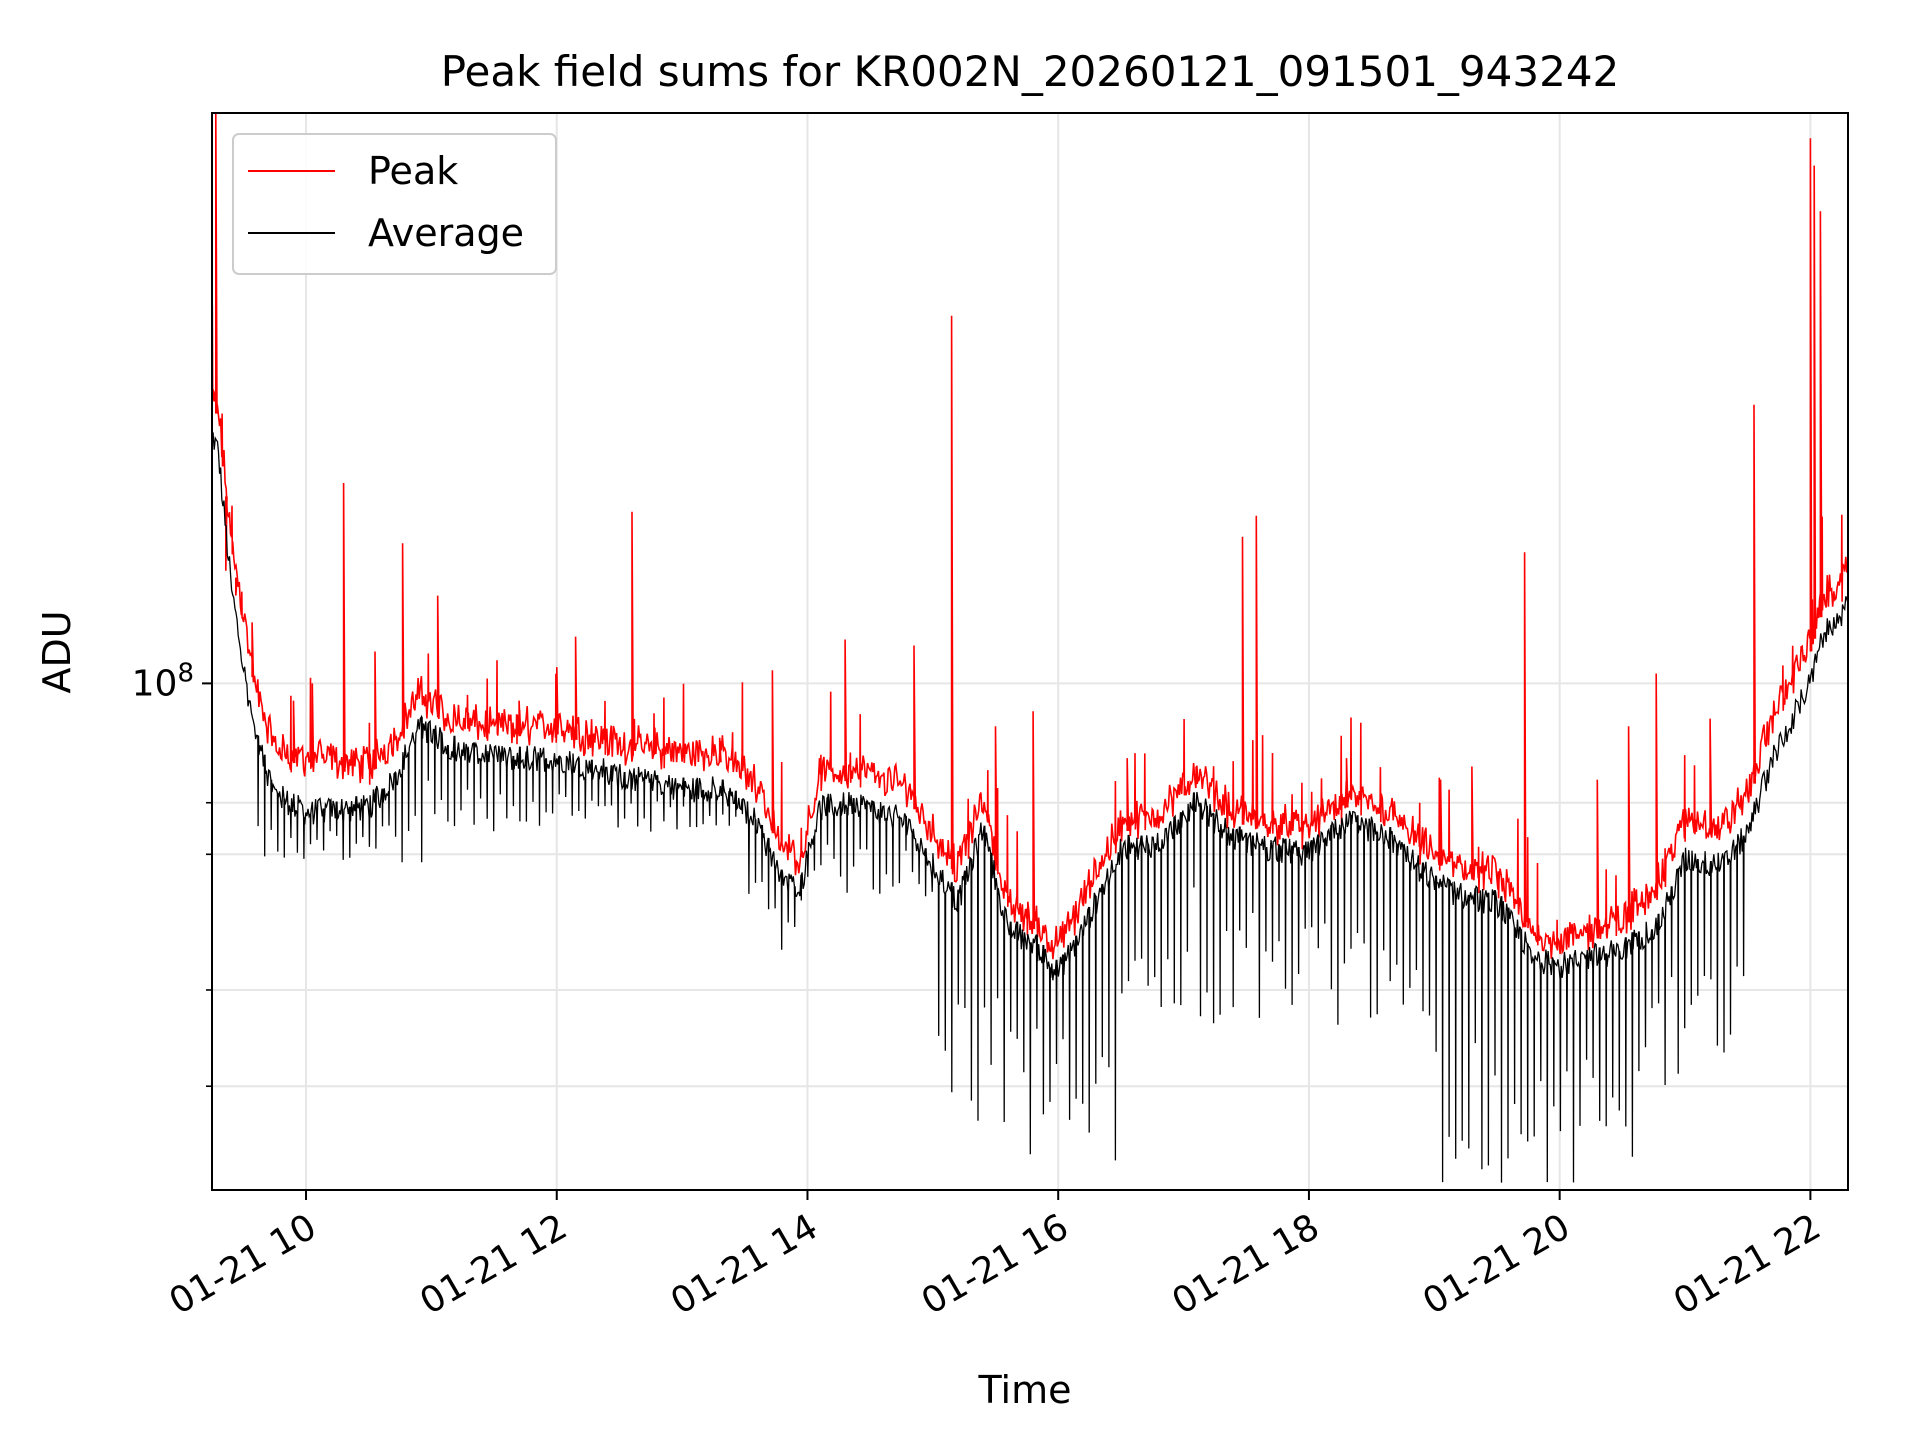 The image size is (1920, 1440). I want to click on legend-box, so click(394, 204).